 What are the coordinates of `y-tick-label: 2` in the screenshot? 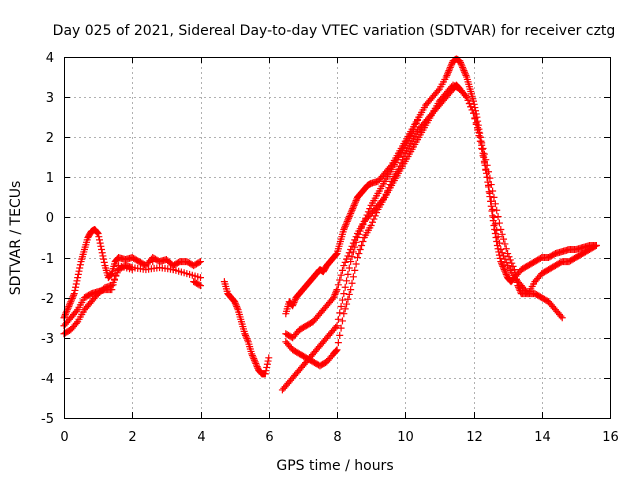 It's located at (50, 138).